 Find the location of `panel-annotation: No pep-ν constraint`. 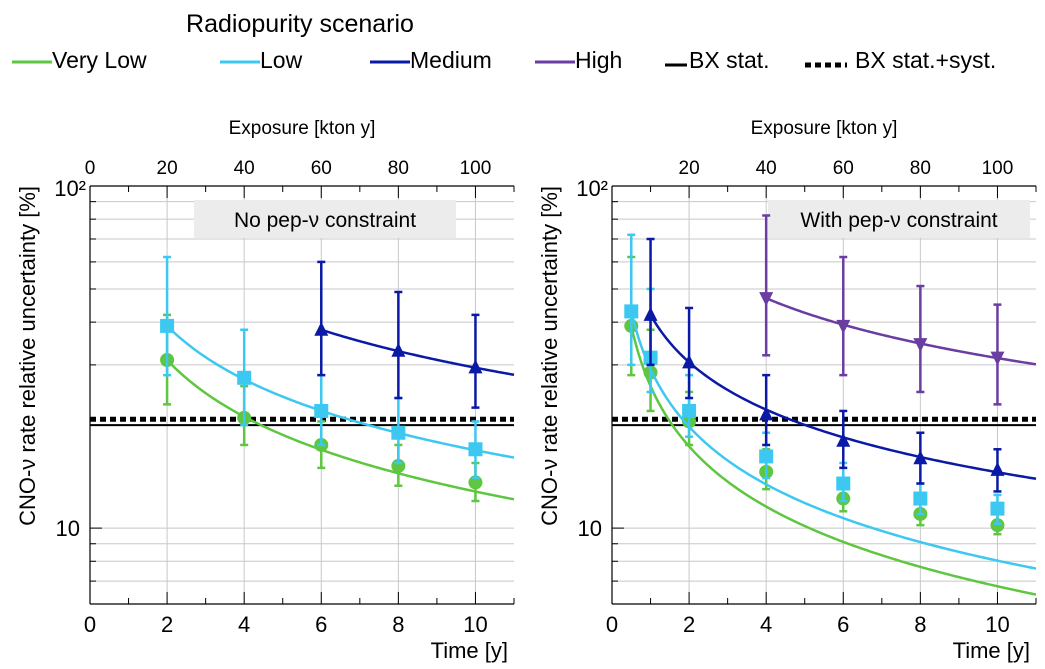

panel-annotation: No pep-ν constraint is located at coordinates (325, 219).